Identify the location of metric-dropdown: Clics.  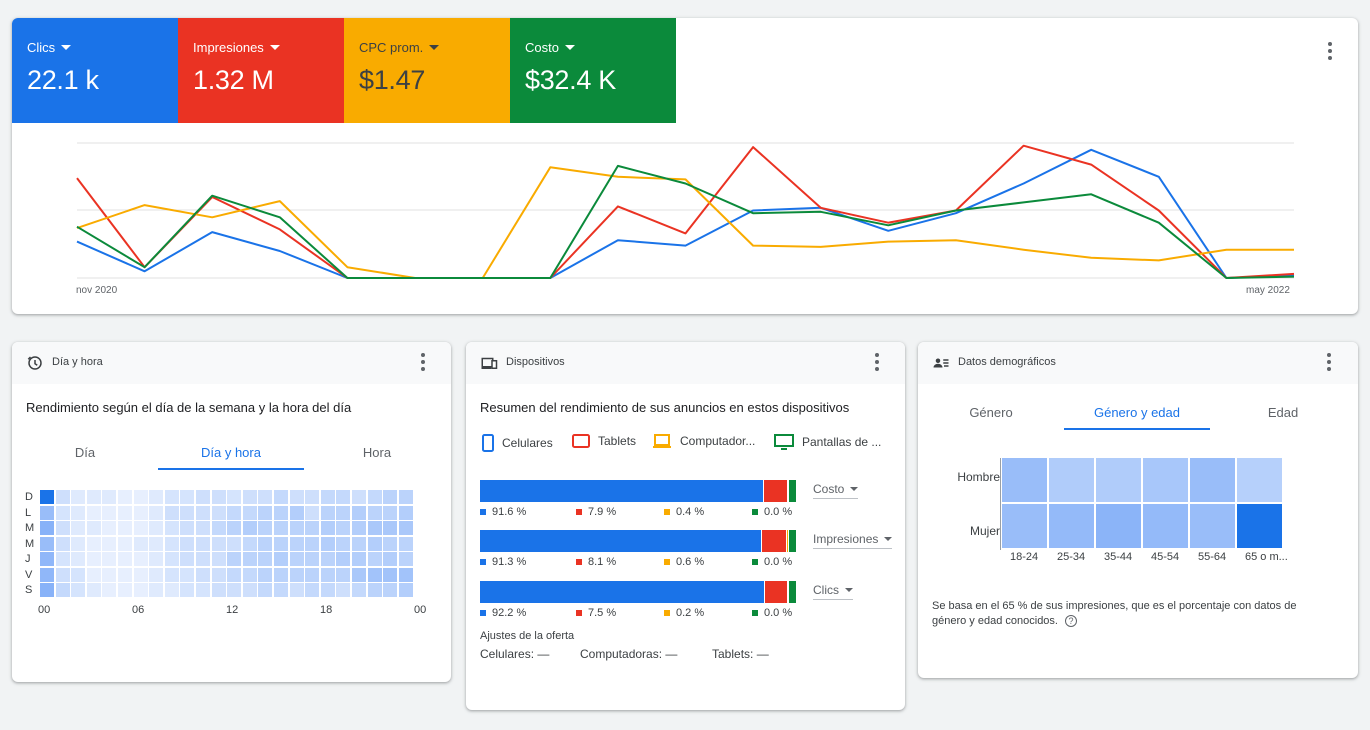
(833, 591).